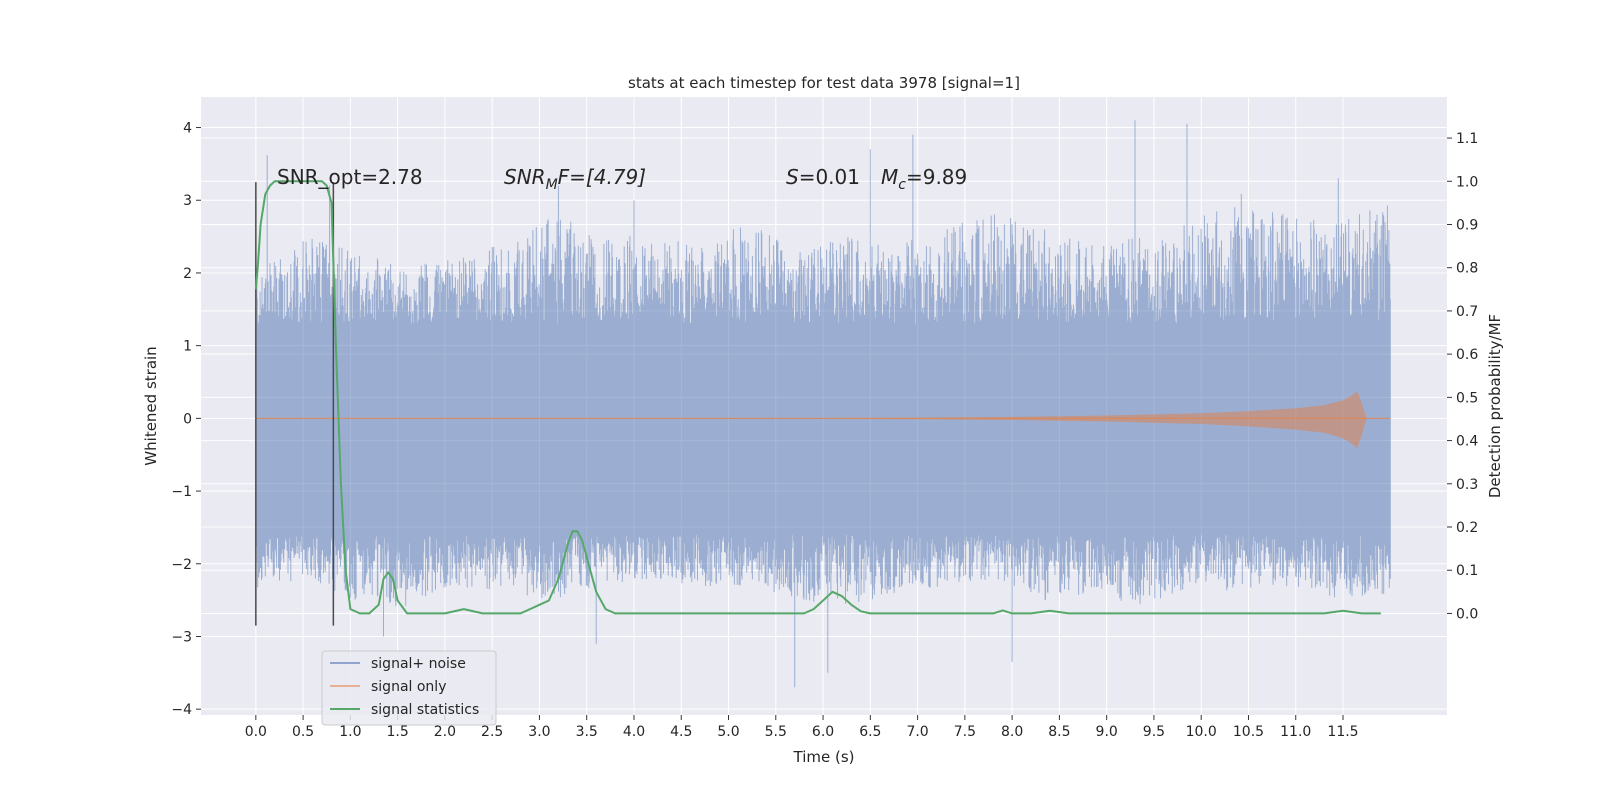 This screenshot has width=1600, height=800. Describe the element at coordinates (350, 732) in the screenshot. I see `x-tick-label: 1.0` at that location.